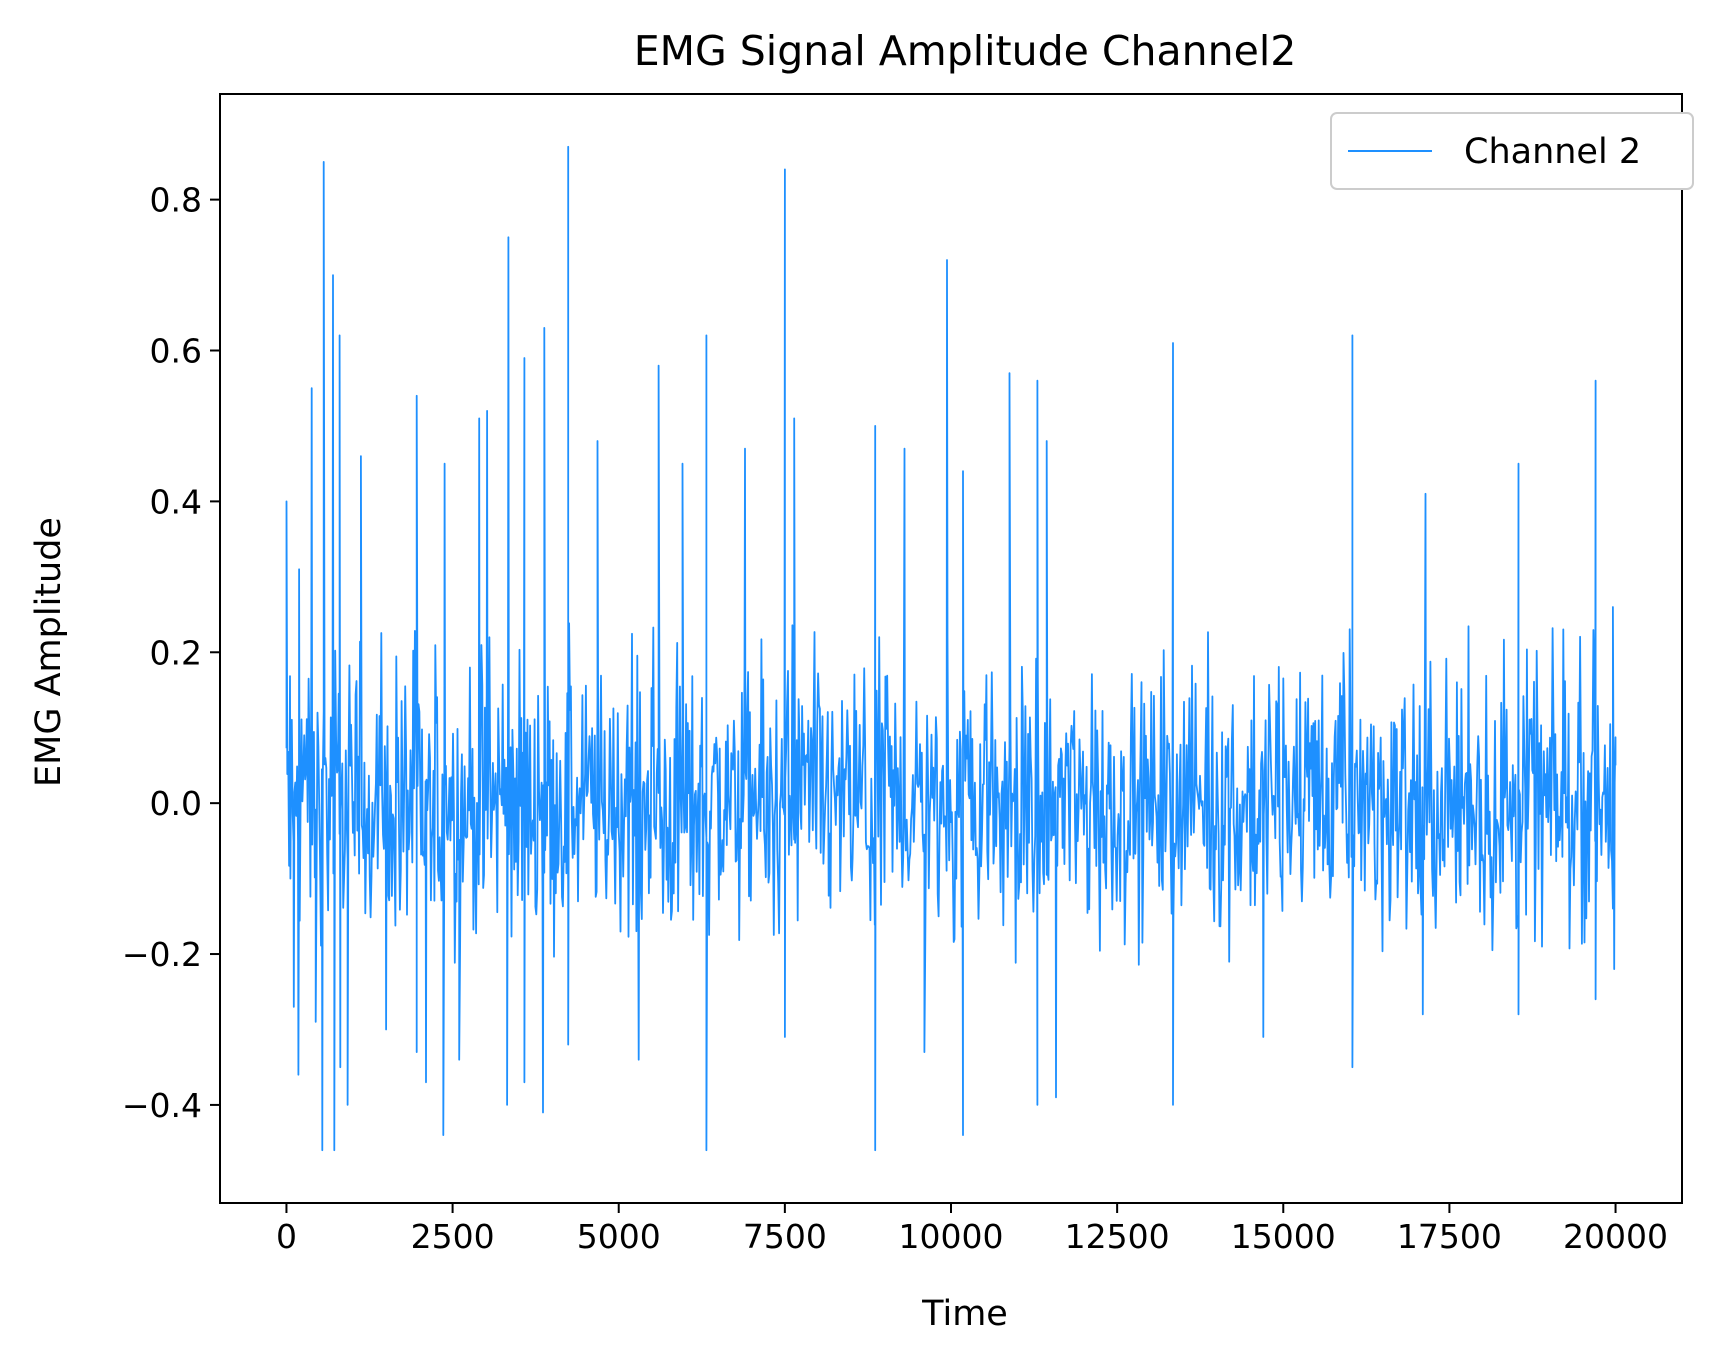  Describe the element at coordinates (1552, 152) in the screenshot. I see `legend-label: Channel 2` at that location.